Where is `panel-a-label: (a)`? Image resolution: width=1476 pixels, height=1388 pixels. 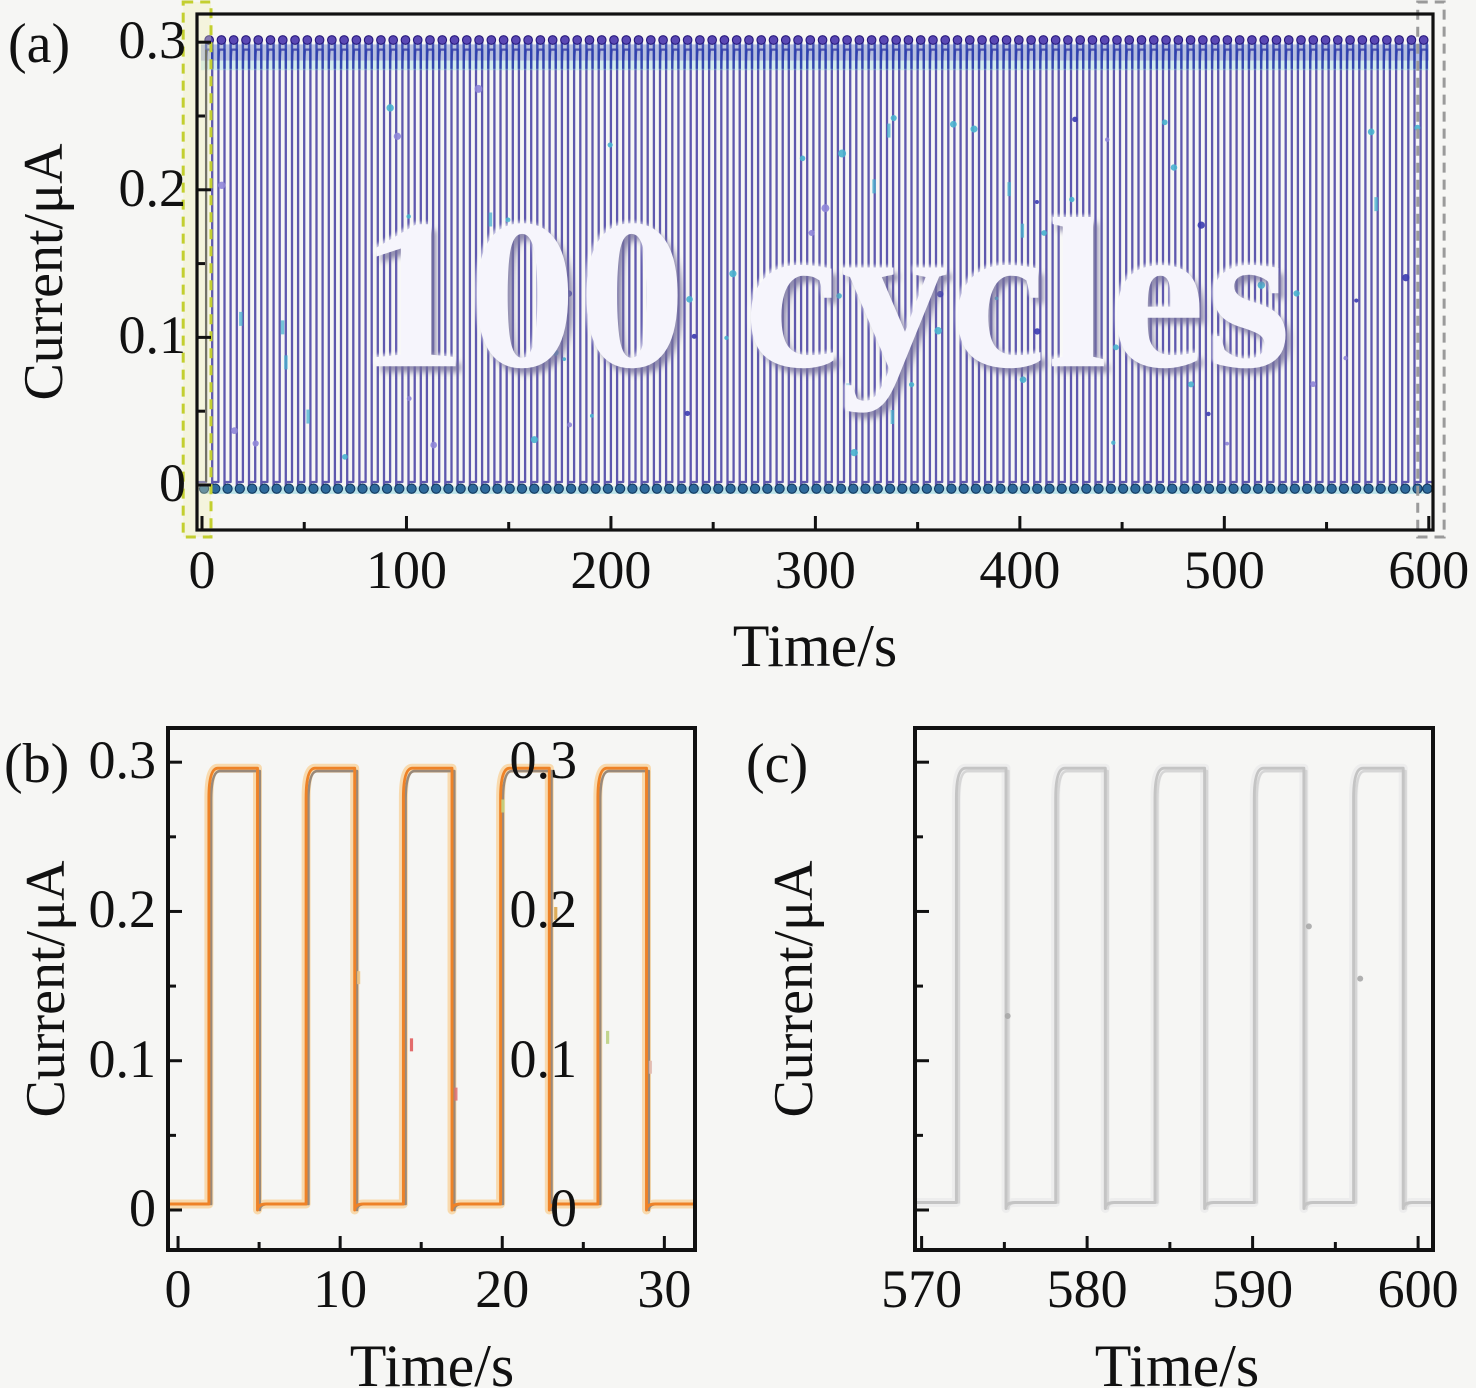
panel-a-label: (a) is located at coordinates (39, 44).